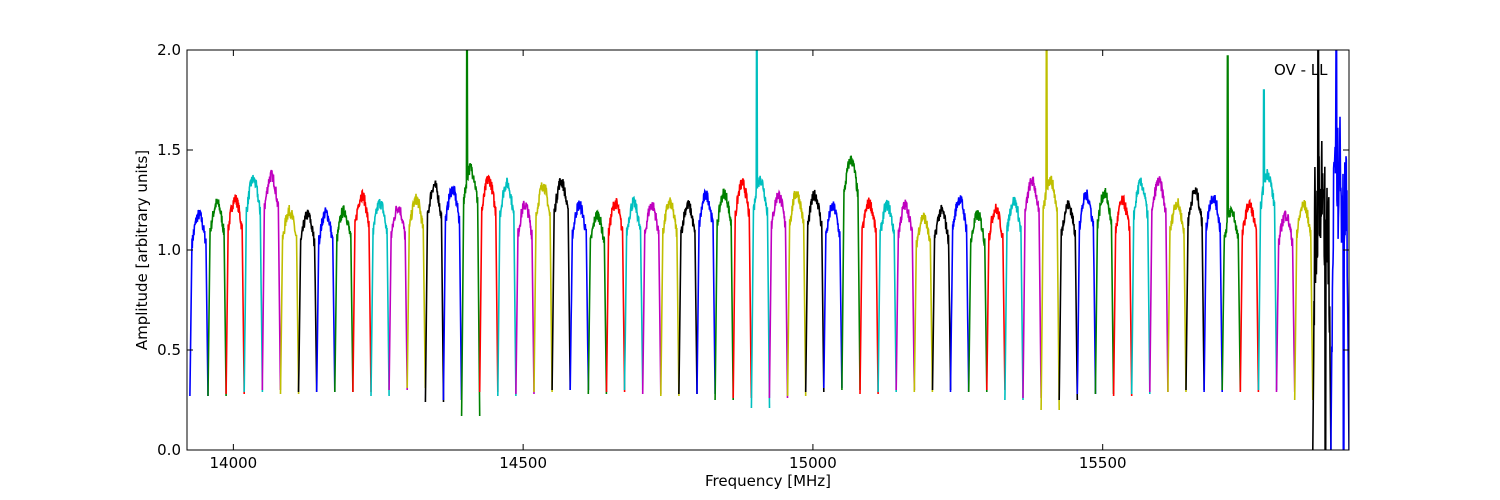 This screenshot has width=1500, height=500. I want to click on x-tick-label: 15000, so click(813, 463).